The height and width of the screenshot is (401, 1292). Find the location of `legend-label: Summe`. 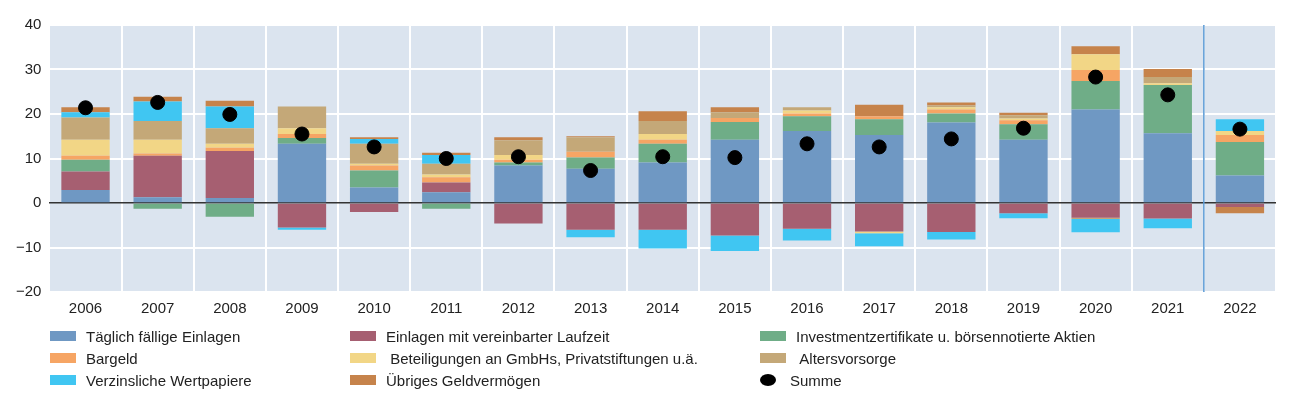

legend-label: Summe is located at coordinates (816, 380).